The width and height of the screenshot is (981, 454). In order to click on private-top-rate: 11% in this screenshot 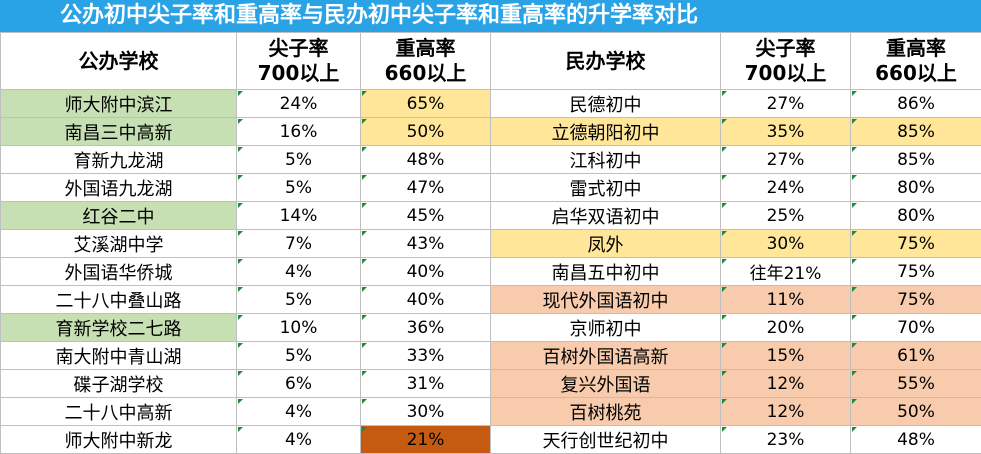, I will do `click(785, 299)`.